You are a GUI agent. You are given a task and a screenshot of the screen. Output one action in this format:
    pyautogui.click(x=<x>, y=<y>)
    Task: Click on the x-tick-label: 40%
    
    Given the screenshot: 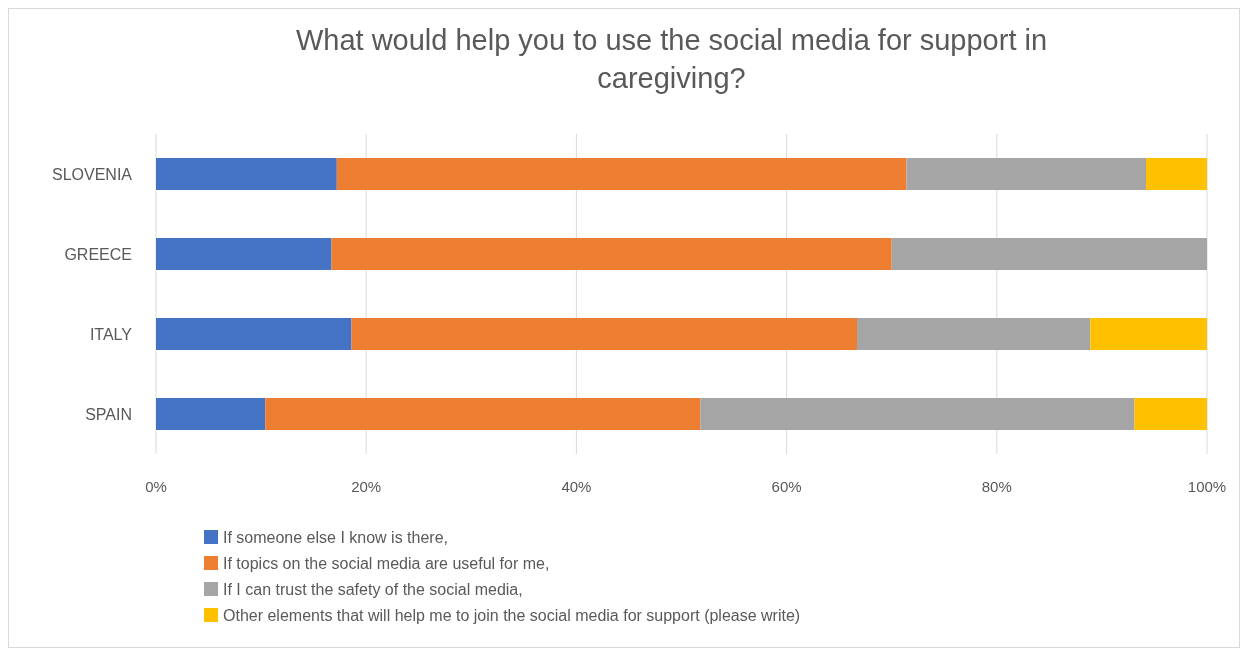 What is the action you would take?
    pyautogui.click(x=576, y=486)
    